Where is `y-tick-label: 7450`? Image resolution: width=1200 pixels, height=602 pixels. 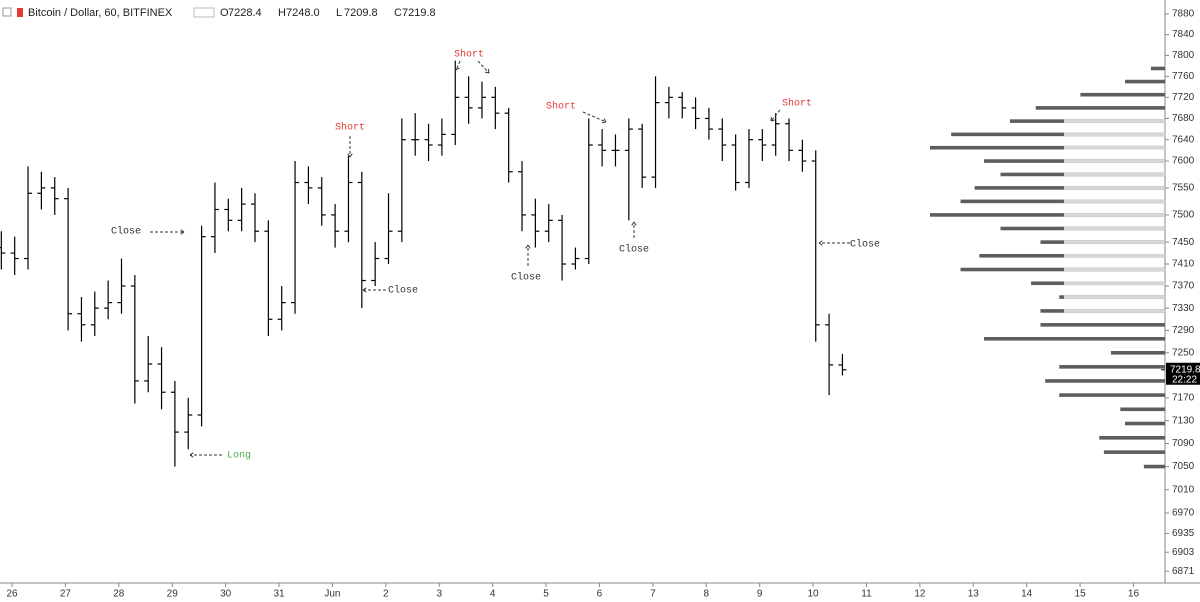 y-tick-label: 7450 is located at coordinates (1183, 242).